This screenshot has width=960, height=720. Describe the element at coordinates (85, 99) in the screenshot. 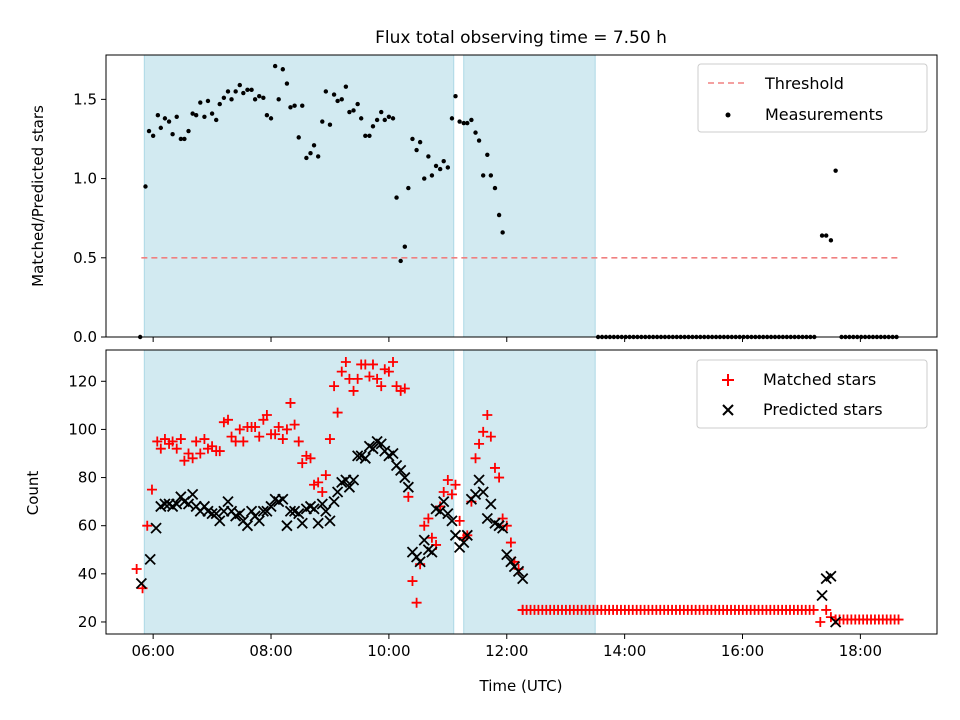

I see `y-tick-label: 1.5` at that location.